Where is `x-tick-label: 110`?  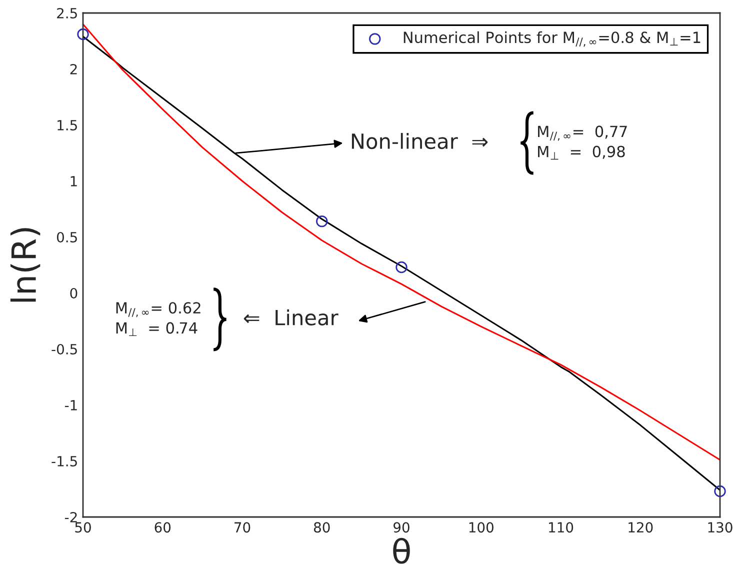
x-tick-label: 110 is located at coordinates (561, 527).